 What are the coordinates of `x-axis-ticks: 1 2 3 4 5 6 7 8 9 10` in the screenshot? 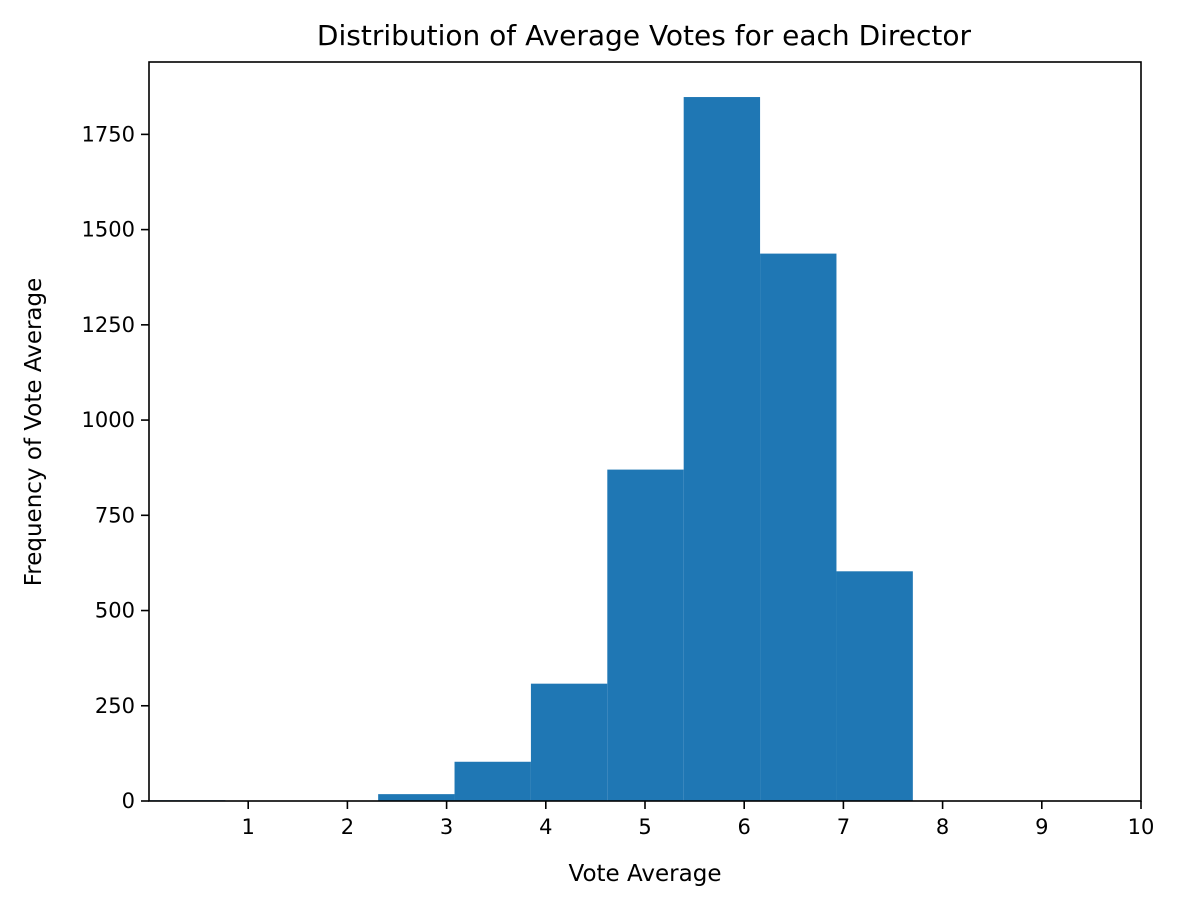 It's located at (698, 820).